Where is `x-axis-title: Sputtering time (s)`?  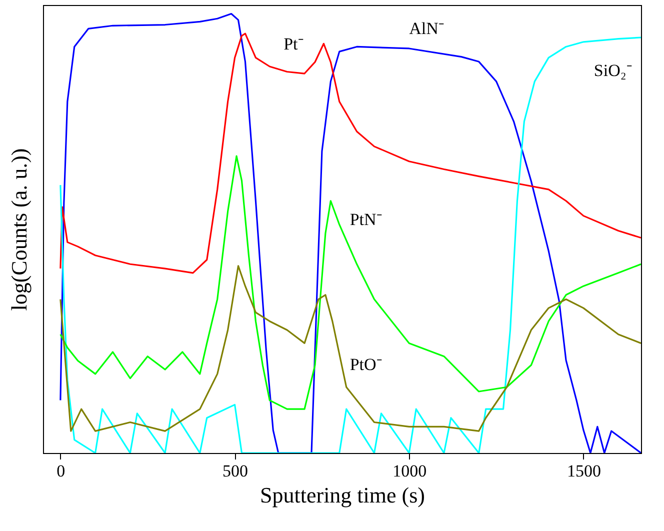 x-axis-title: Sputtering time (s) is located at coordinates (342, 495).